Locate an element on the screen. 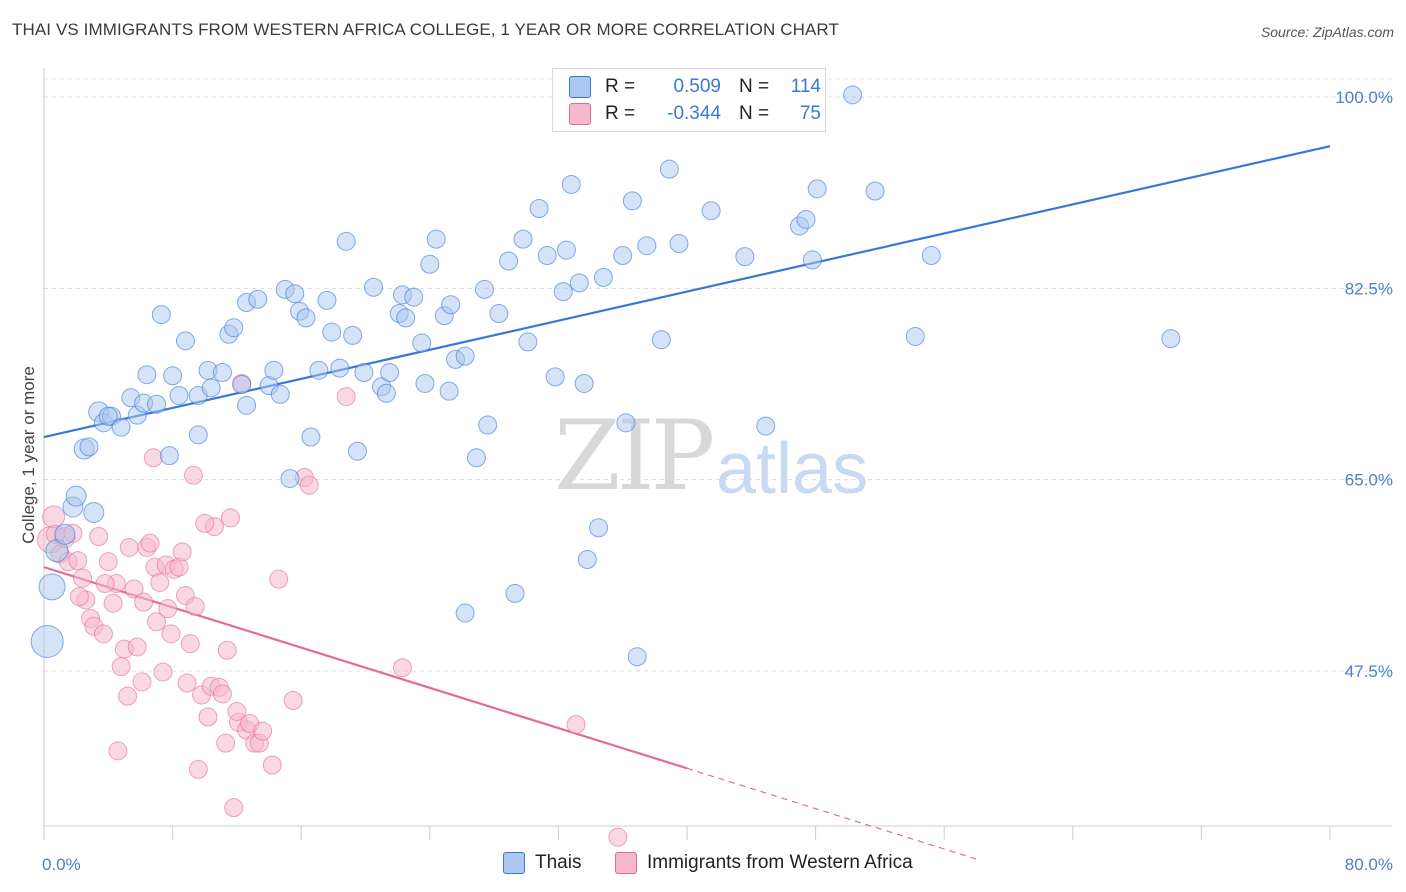 This screenshot has height=892, width=1406. correlation-legend: R = 0.509 N = 114 R = -0.344 N = 75 is located at coordinates (689, 100).